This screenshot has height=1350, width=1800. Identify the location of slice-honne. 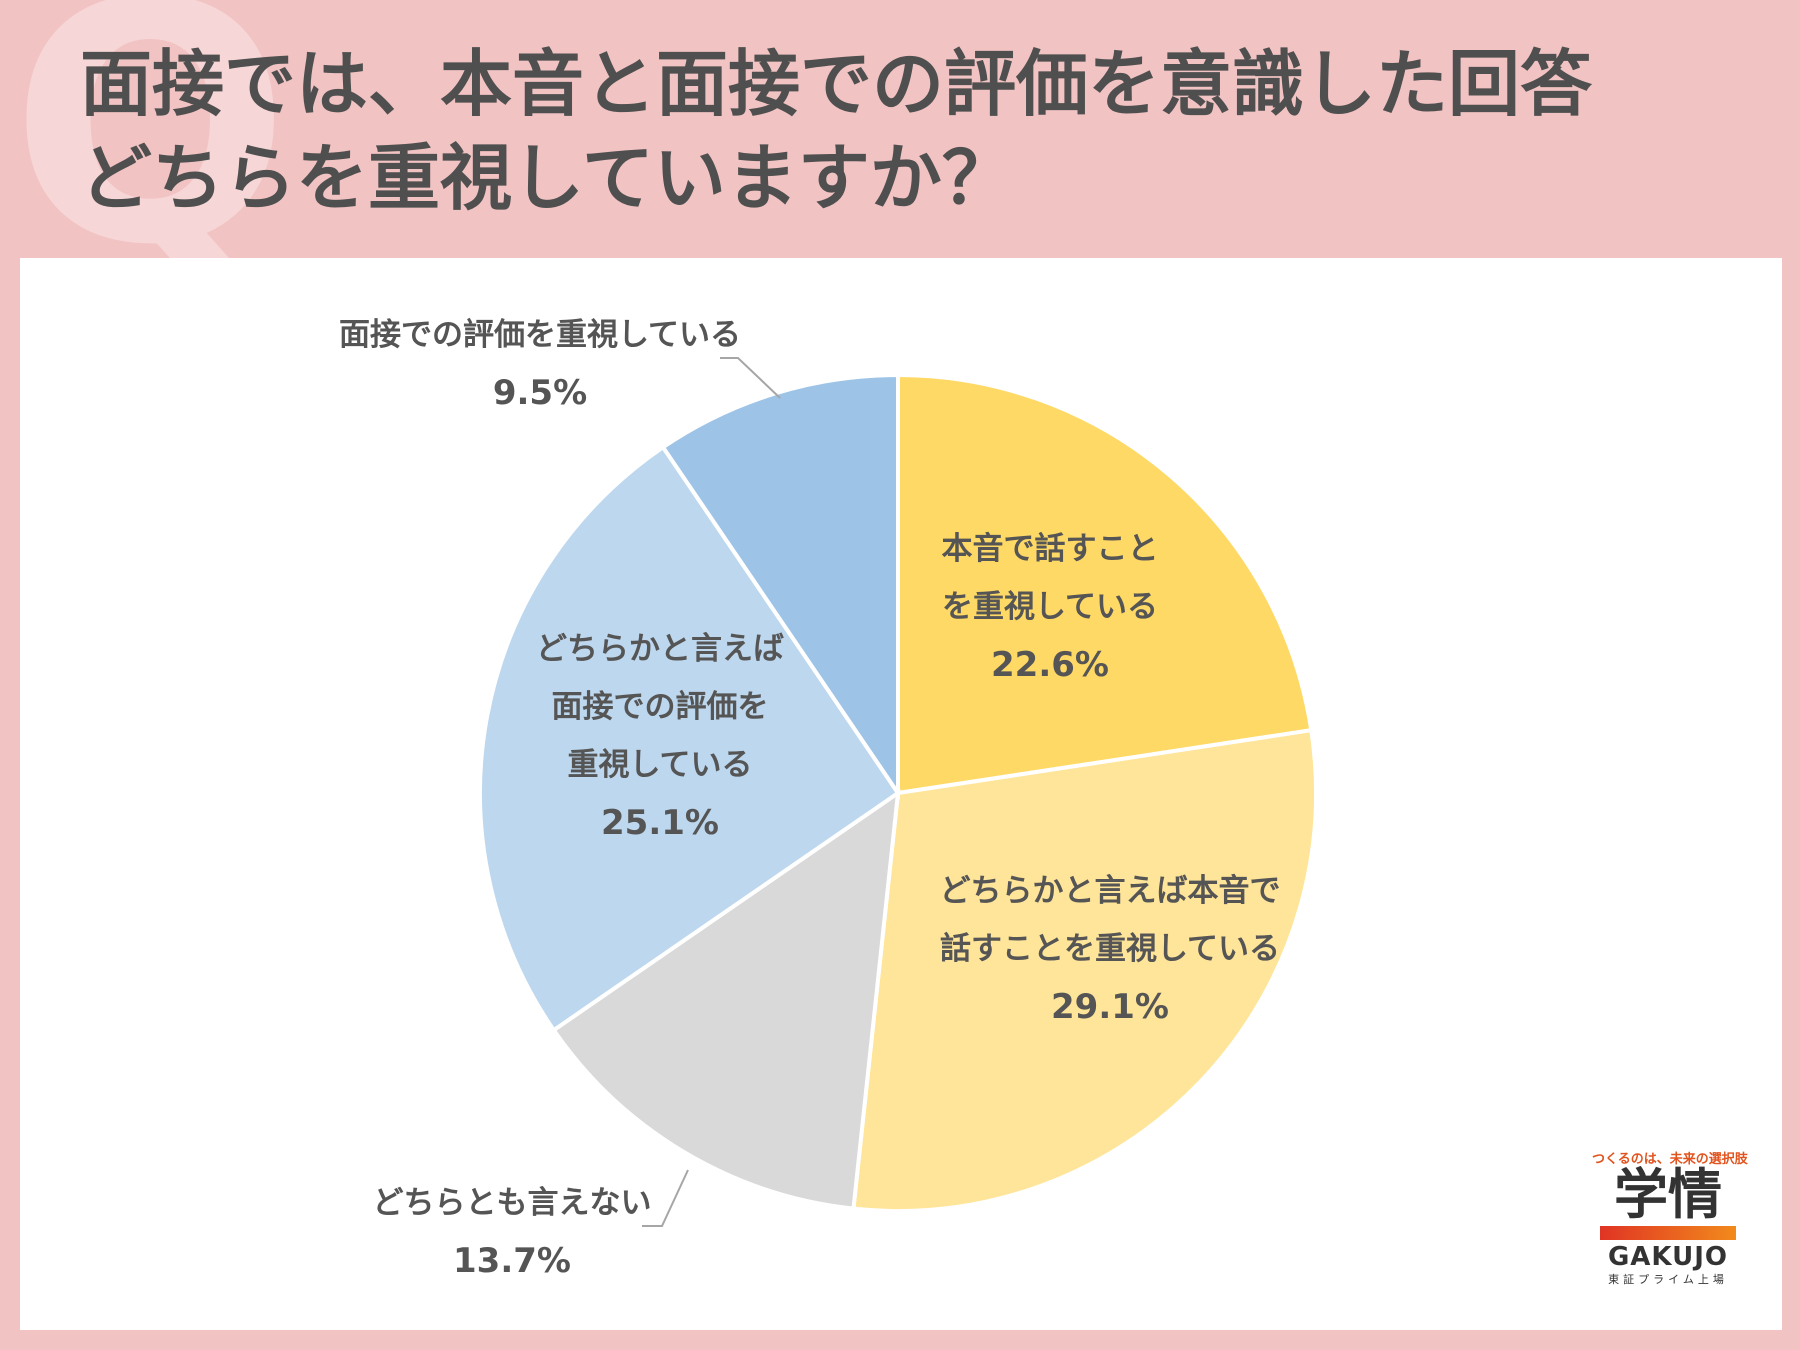
(1105, 584).